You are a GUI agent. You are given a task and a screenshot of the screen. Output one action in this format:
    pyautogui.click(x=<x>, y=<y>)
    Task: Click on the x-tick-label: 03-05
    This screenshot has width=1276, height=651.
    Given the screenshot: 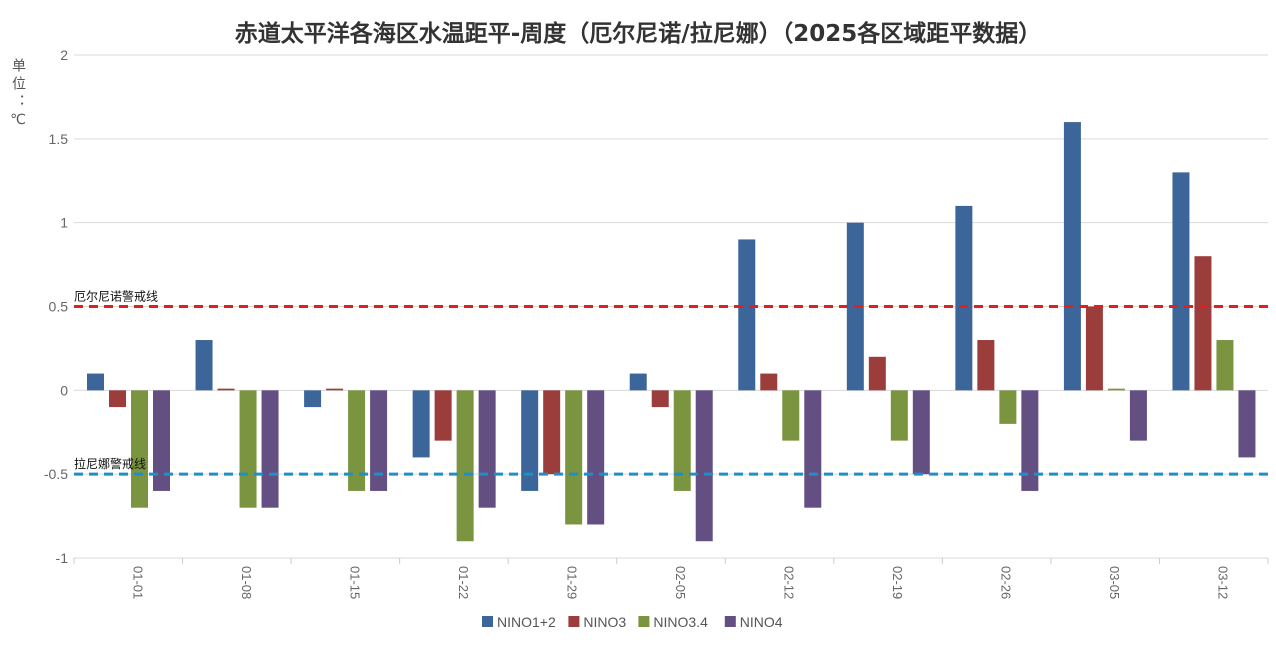 What is the action you would take?
    pyautogui.click(x=1114, y=582)
    